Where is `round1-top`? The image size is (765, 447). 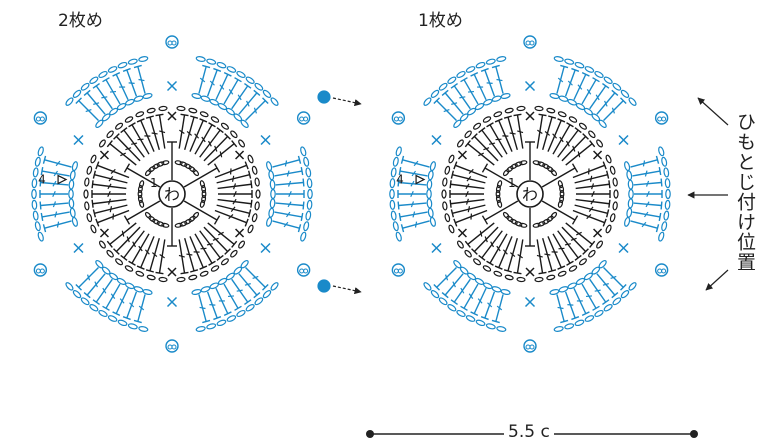 round1-top is located at coordinates (575, 168).